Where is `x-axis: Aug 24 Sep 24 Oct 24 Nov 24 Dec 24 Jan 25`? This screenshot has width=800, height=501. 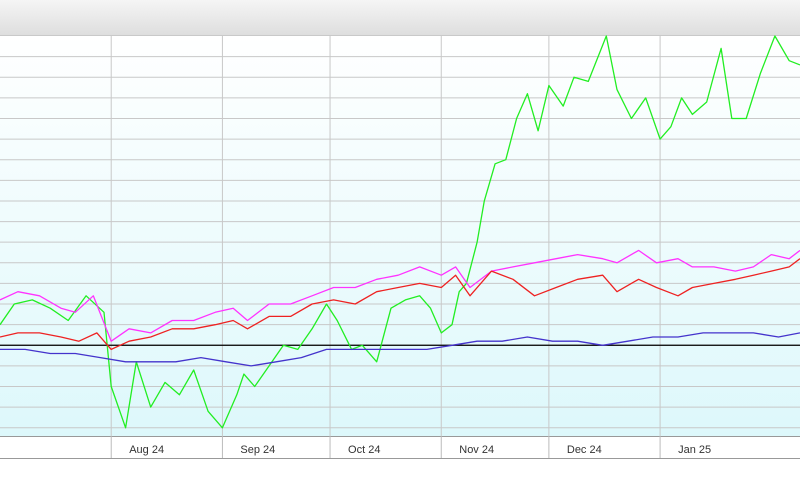
x-axis: Aug 24 Sep 24 Oct 24 Nov 24 Dec 24 Jan 25 is located at coordinates (400, 447).